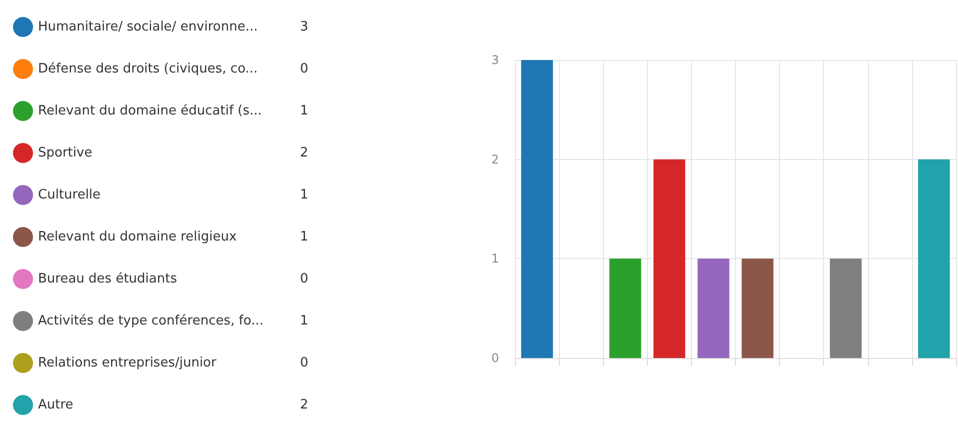  I want to click on legend-label: Sportive, so click(65, 153).